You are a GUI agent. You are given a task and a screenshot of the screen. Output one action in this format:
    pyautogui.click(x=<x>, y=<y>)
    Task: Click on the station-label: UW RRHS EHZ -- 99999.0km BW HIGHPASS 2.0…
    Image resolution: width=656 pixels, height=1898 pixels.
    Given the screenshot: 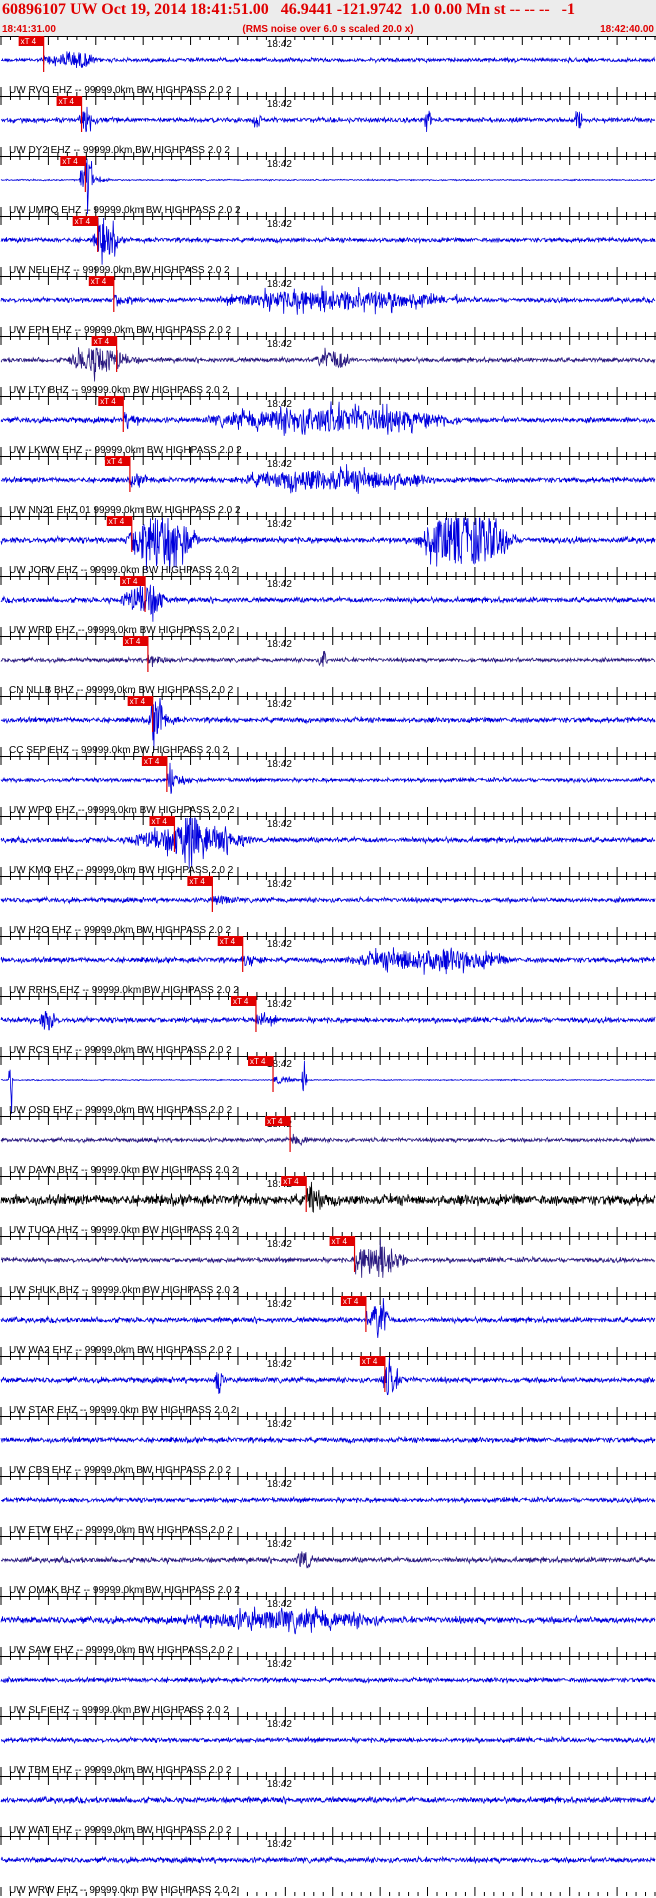 What is the action you would take?
    pyautogui.click(x=124, y=990)
    